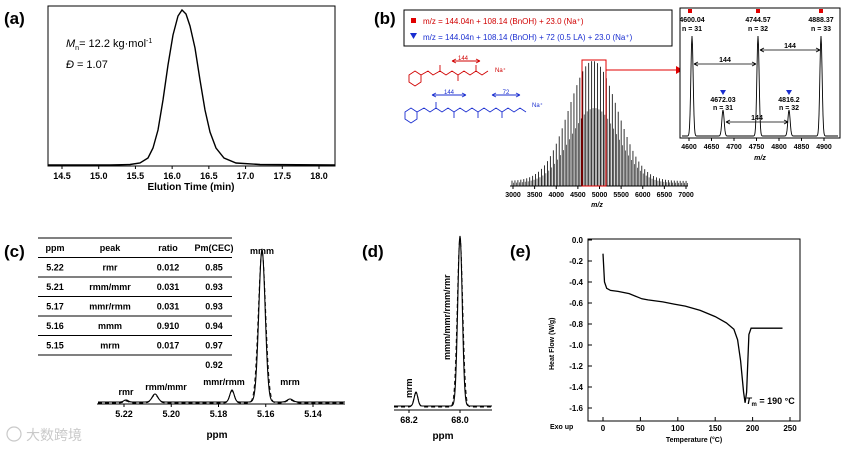 This screenshot has height=449, width=843. Describe the element at coordinates (820, 20) in the screenshot. I see `inset-peak-3-mz: 4888.37` at that location.